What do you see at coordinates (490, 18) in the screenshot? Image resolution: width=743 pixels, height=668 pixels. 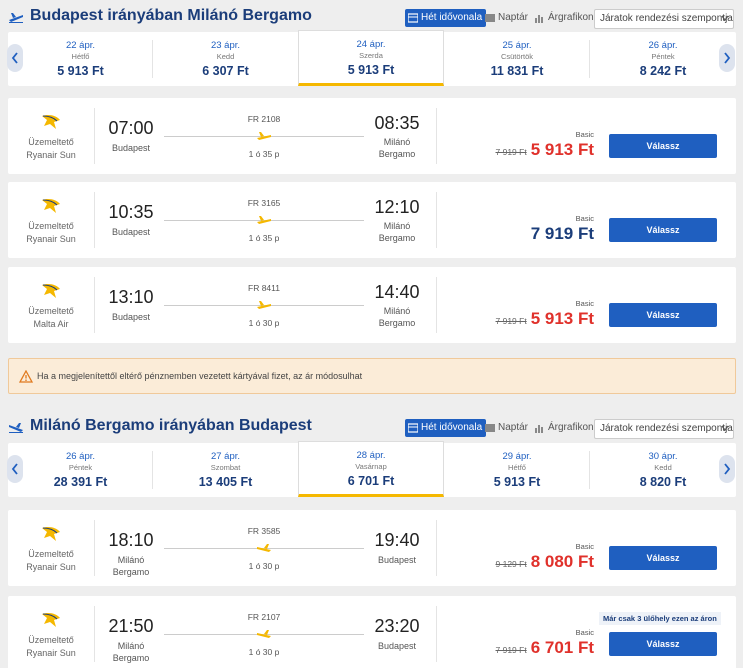 I see `calendar-icon` at bounding box center [490, 18].